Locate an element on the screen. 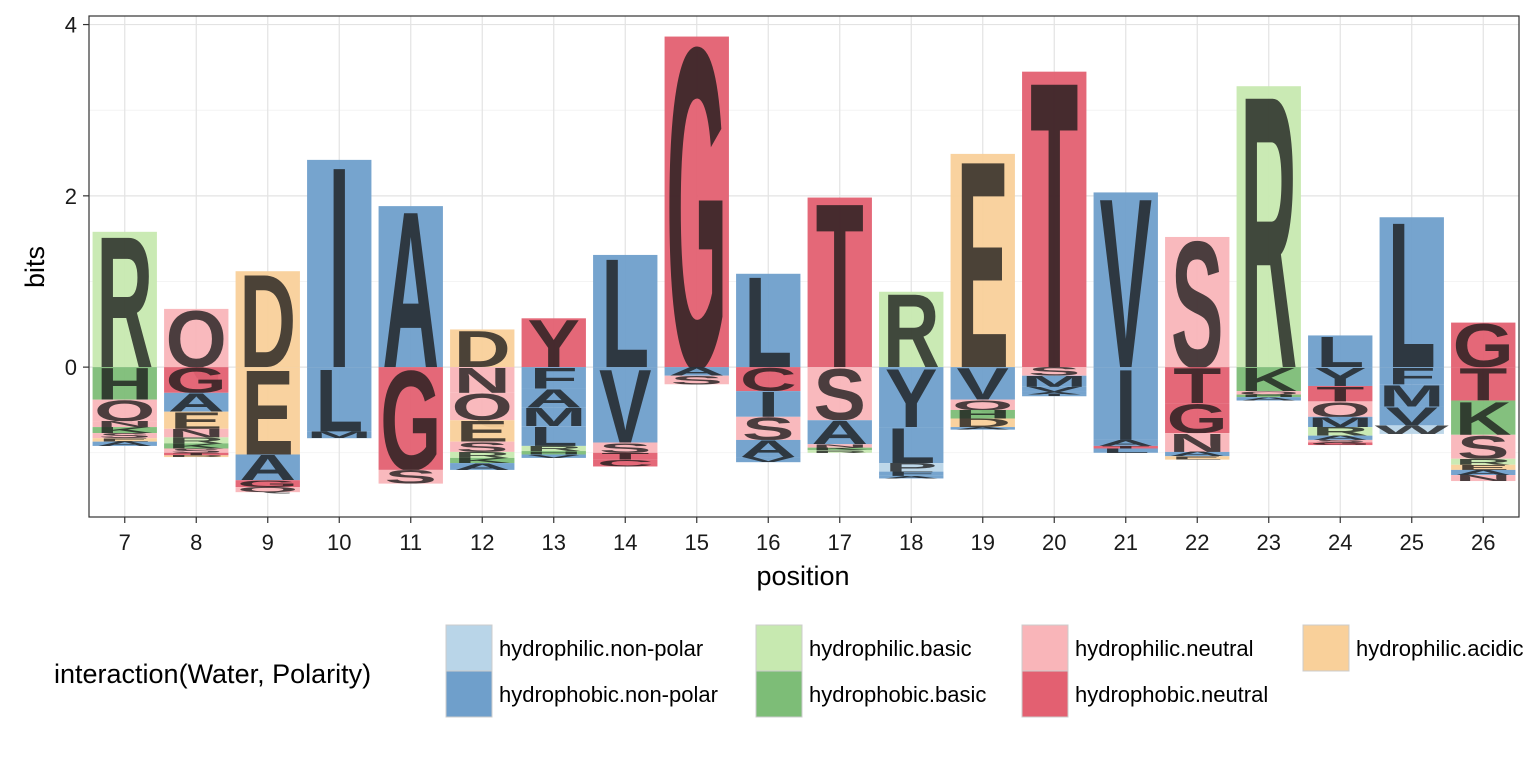 Image resolution: width=1536 pixels, height=768 pixels. logo-letter-V: V is located at coordinates (553, 456).